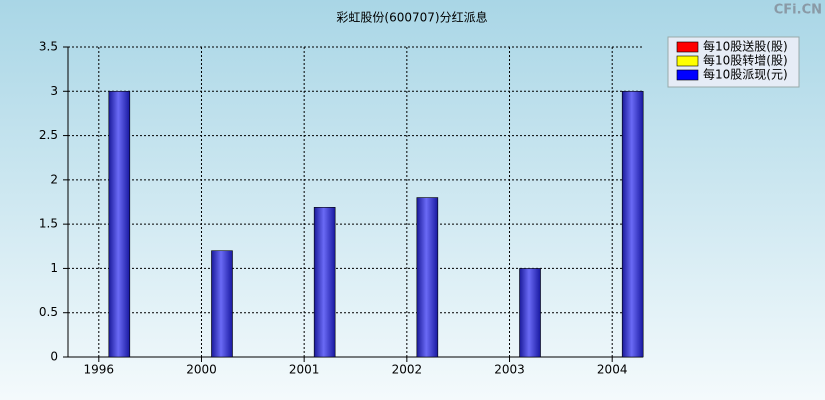 Image resolution: width=825 pixels, height=400 pixels. I want to click on watermark: CFi.CN, so click(798, 10).